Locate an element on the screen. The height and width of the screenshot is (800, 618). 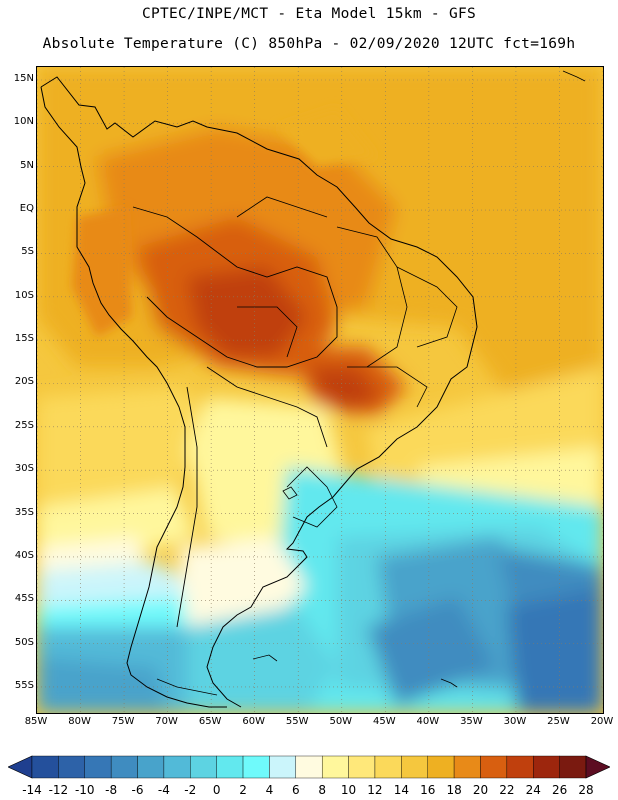
longitude-tick-label: 25W is located at coordinates (558, 721).